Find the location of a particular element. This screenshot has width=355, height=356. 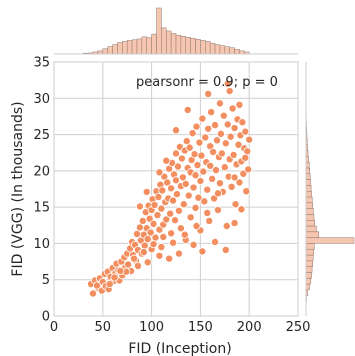

pearson-annotation: pearsonr = 0.9; p = 0 is located at coordinates (207, 82).